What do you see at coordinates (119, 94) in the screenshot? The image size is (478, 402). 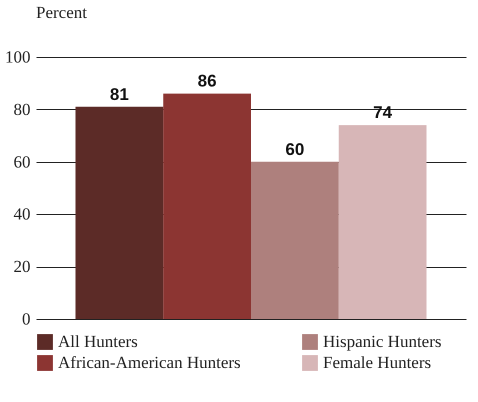 I see `data-label: 81` at bounding box center [119, 94].